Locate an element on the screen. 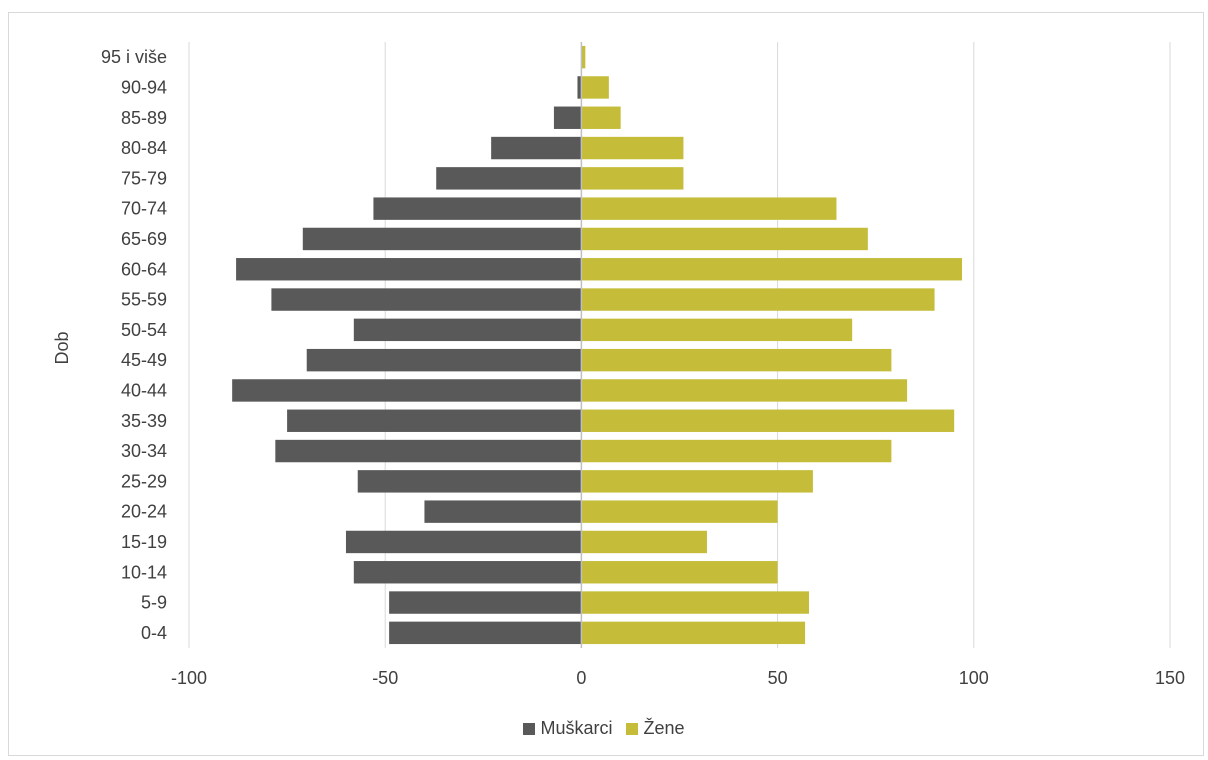 Image resolution: width=1208 pixels, height=760 pixels. x-tick-label: 50 is located at coordinates (778, 678).